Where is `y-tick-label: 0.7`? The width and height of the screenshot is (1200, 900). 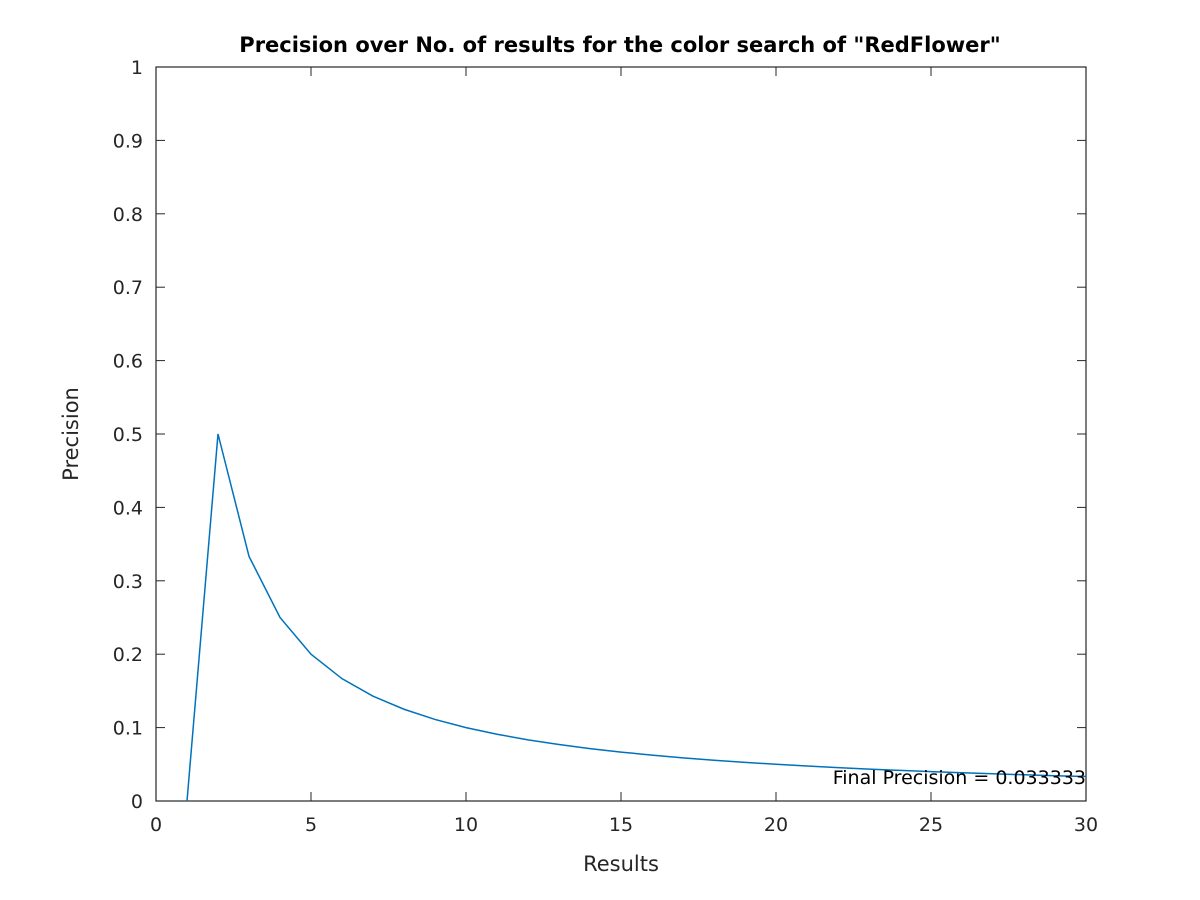 y-tick-label: 0.7 is located at coordinates (128, 288).